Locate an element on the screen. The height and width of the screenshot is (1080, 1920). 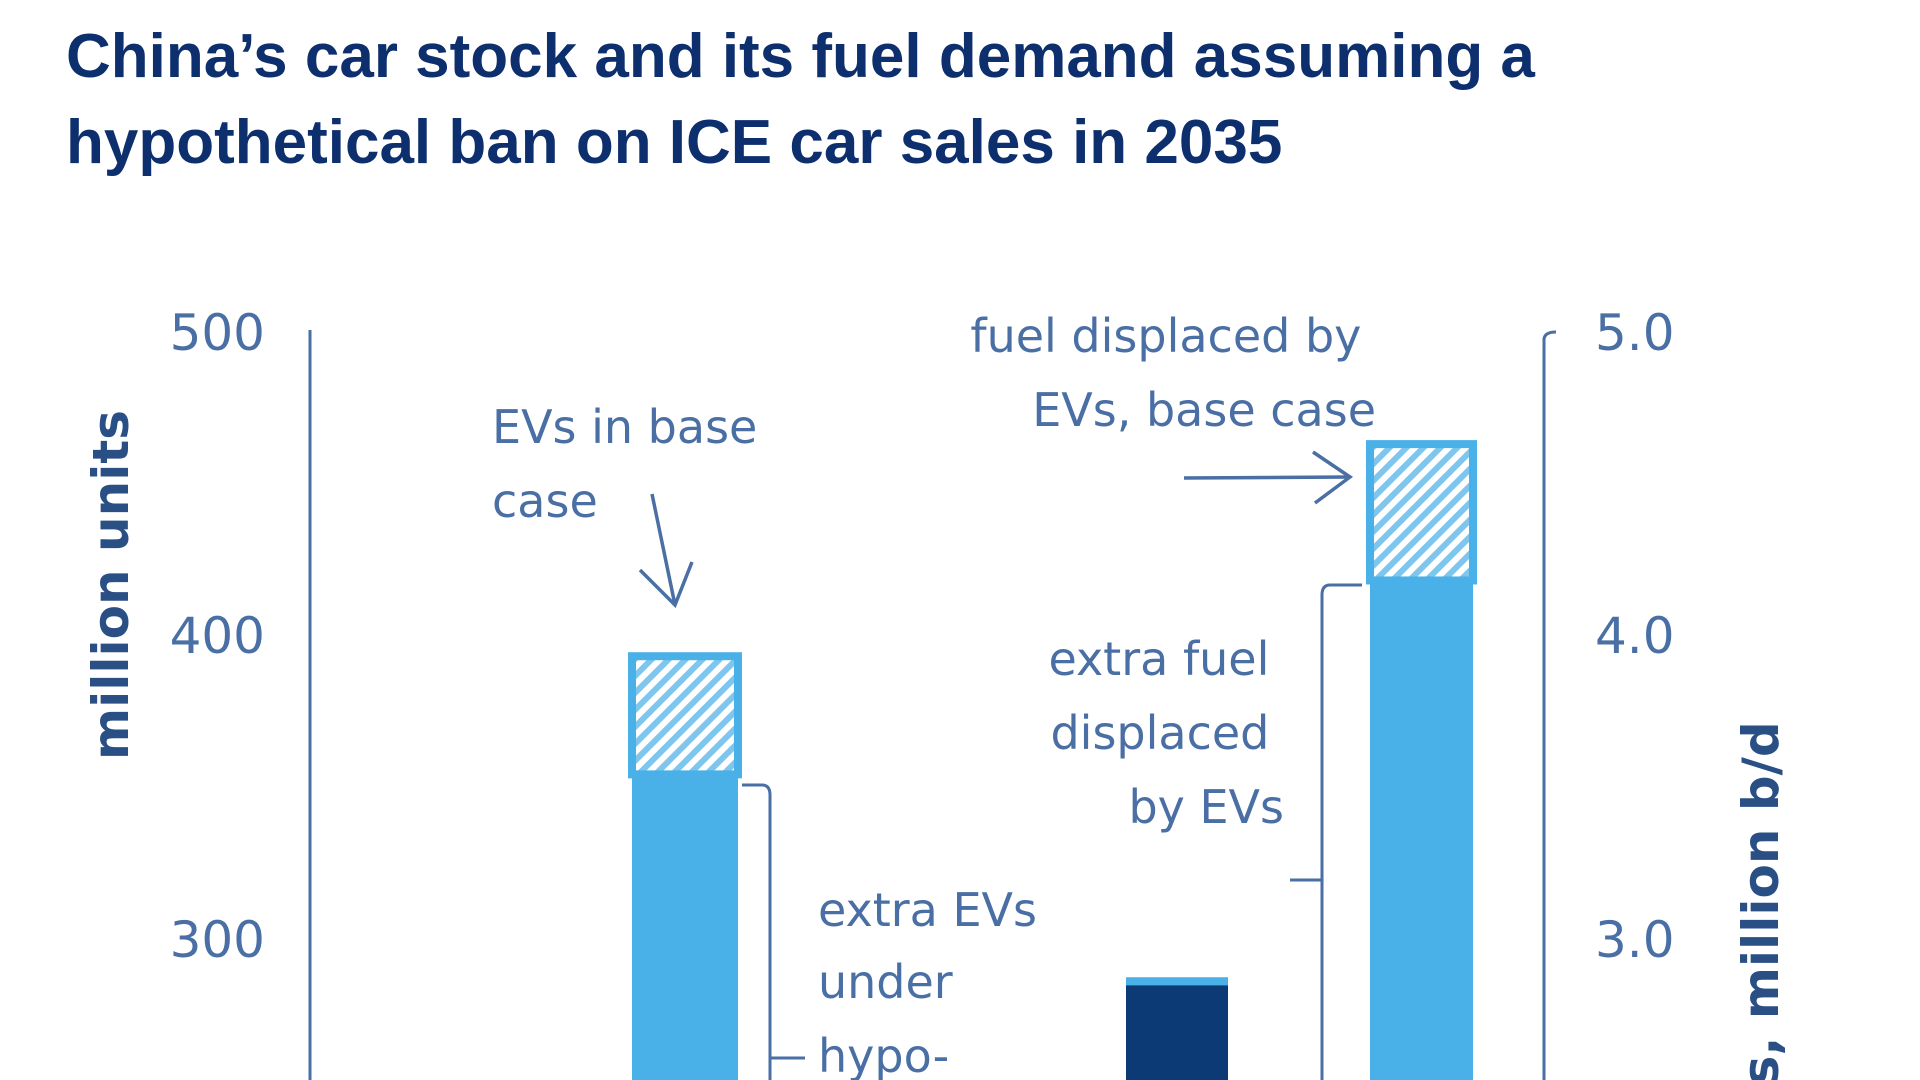
left-tick-label: 500 is located at coordinates (217, 333).